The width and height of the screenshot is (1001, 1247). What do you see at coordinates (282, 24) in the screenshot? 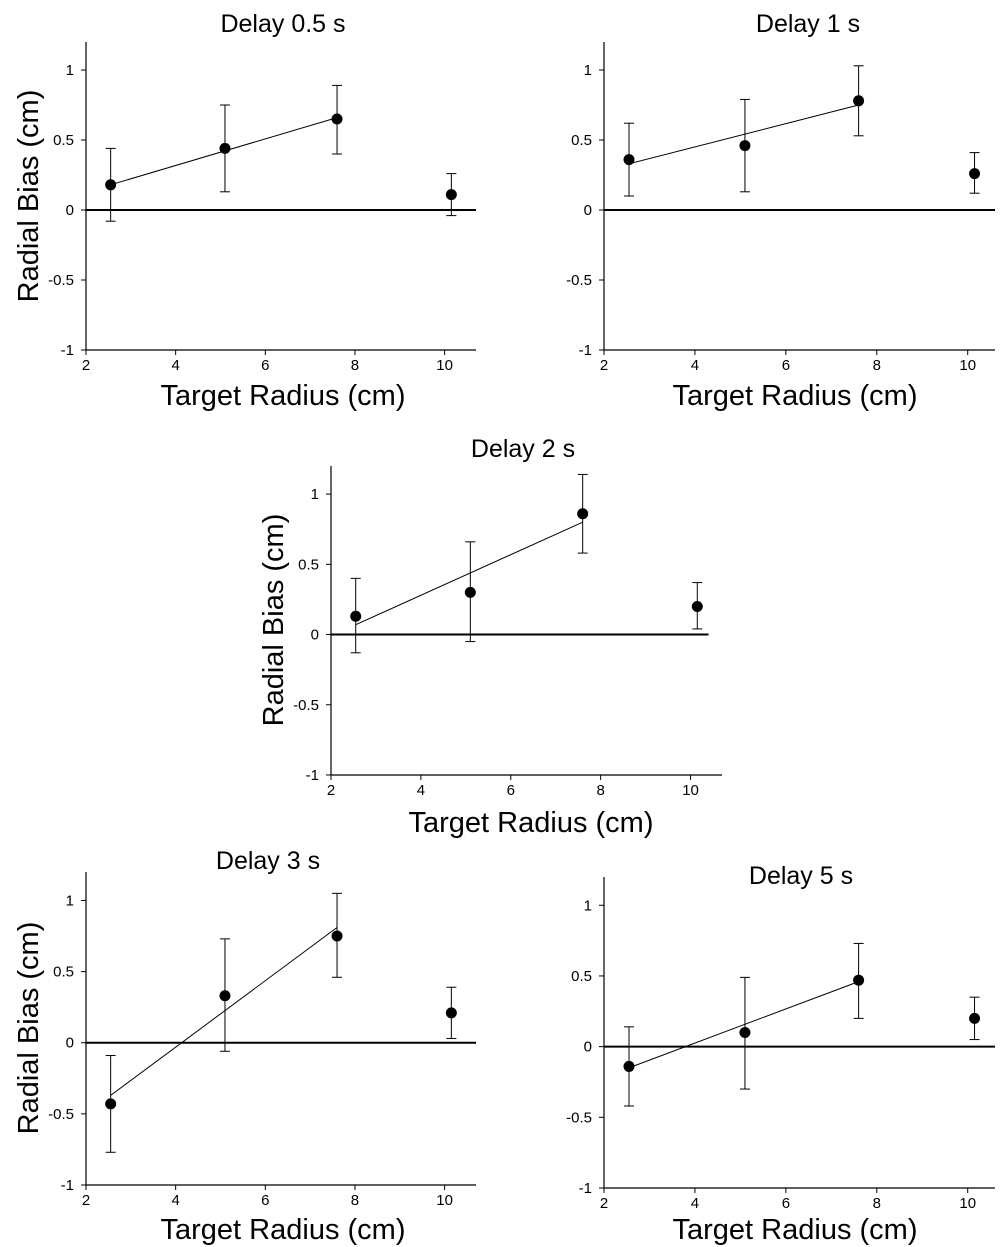
I see `chart-title: Delay 0.5 s` at bounding box center [282, 24].